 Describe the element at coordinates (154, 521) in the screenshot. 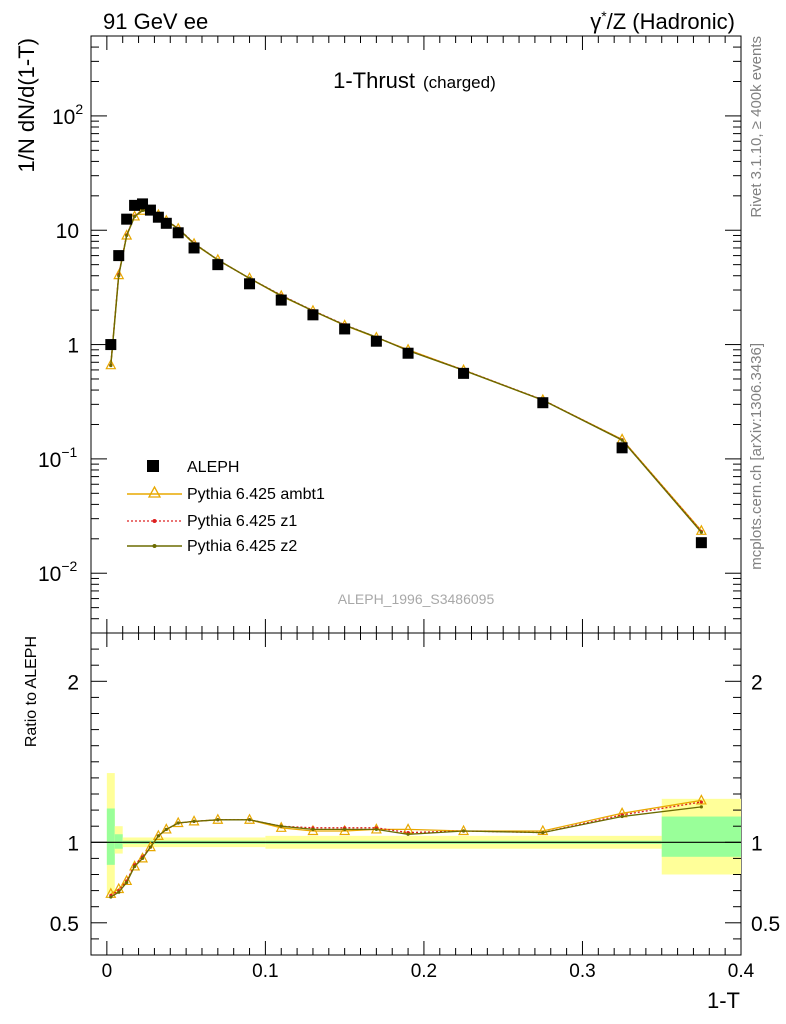

I see `legend-marker-z1` at that location.